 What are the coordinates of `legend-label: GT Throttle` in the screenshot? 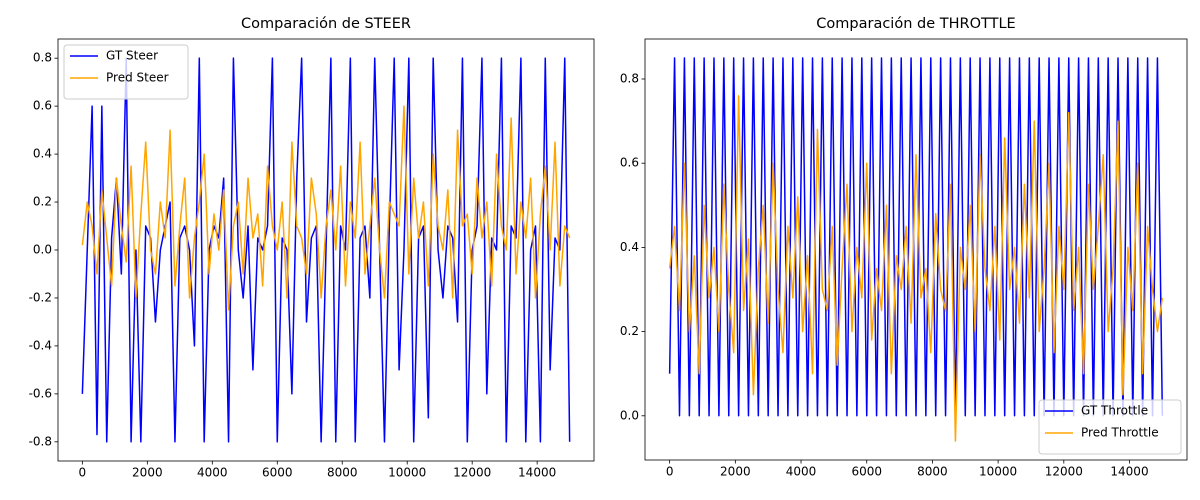 It's located at (1114, 411).